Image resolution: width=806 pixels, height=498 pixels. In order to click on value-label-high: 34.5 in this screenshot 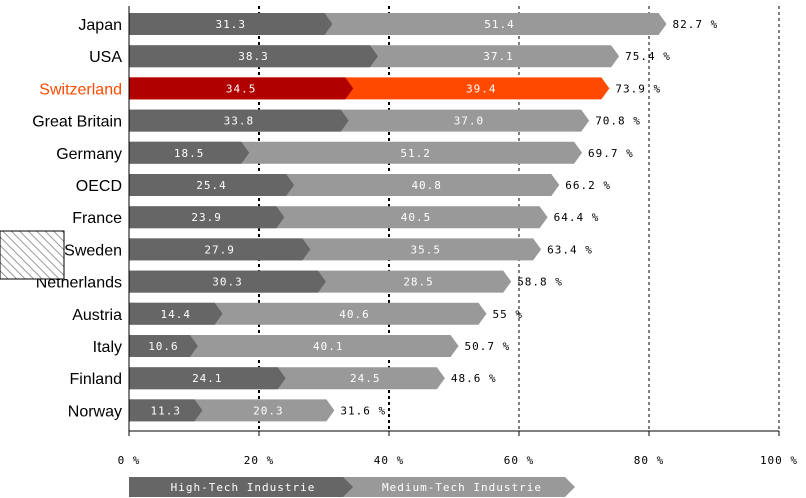, I will do `click(241, 88)`.